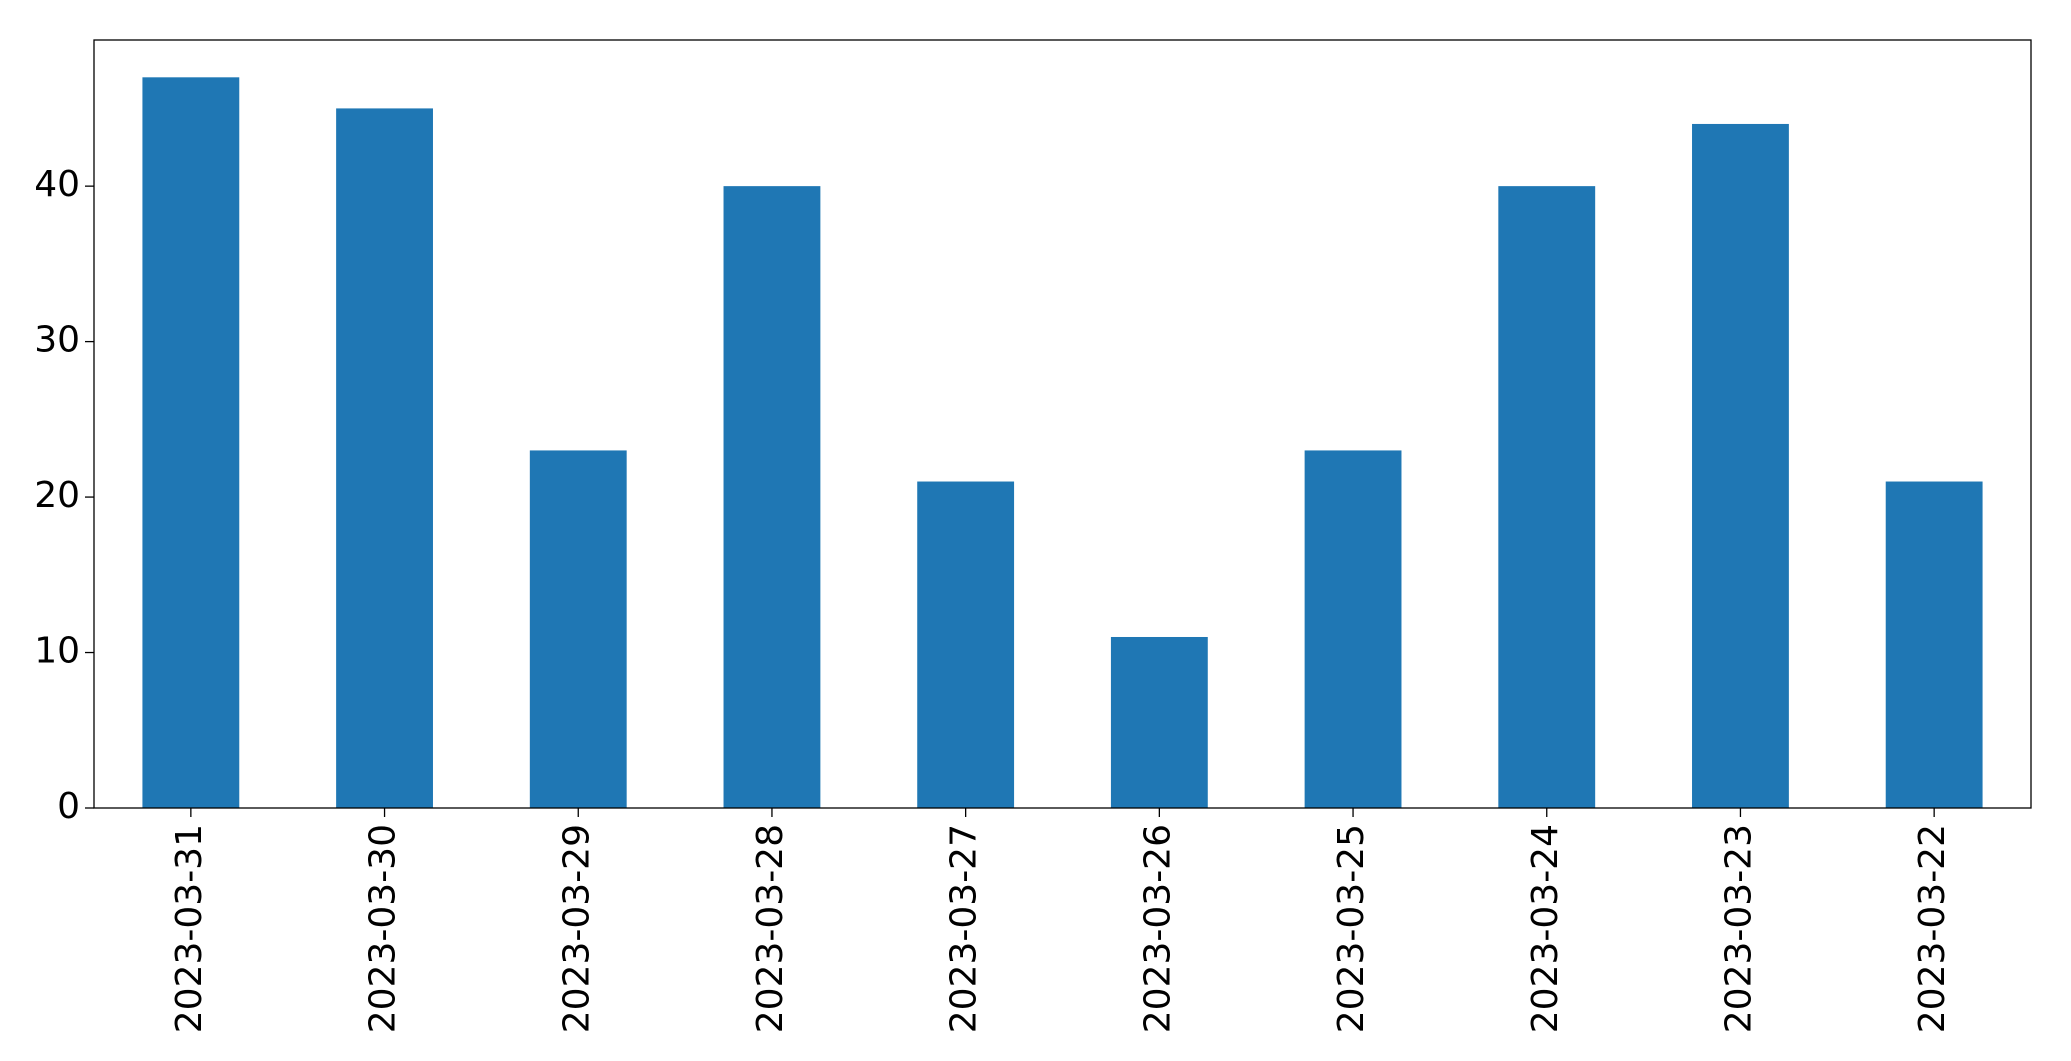 The image size is (2071, 1061). What do you see at coordinates (1932, 928) in the screenshot?
I see `x-tick-label: 2023-03-22` at bounding box center [1932, 928].